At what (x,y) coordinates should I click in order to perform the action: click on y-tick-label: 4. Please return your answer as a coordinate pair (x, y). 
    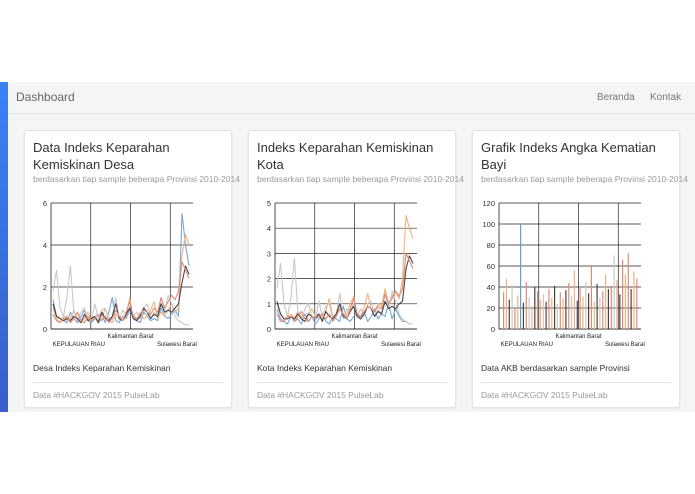
    Looking at the image, I should click on (45, 245).